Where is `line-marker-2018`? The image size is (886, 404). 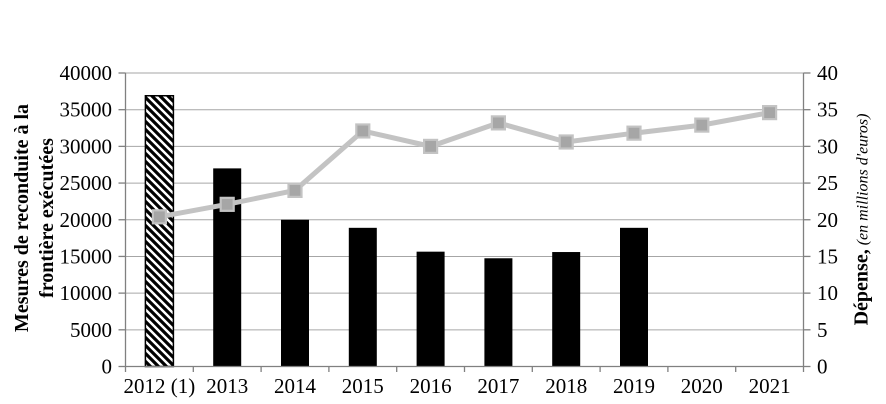
line-marker-2018 is located at coordinates (566, 142).